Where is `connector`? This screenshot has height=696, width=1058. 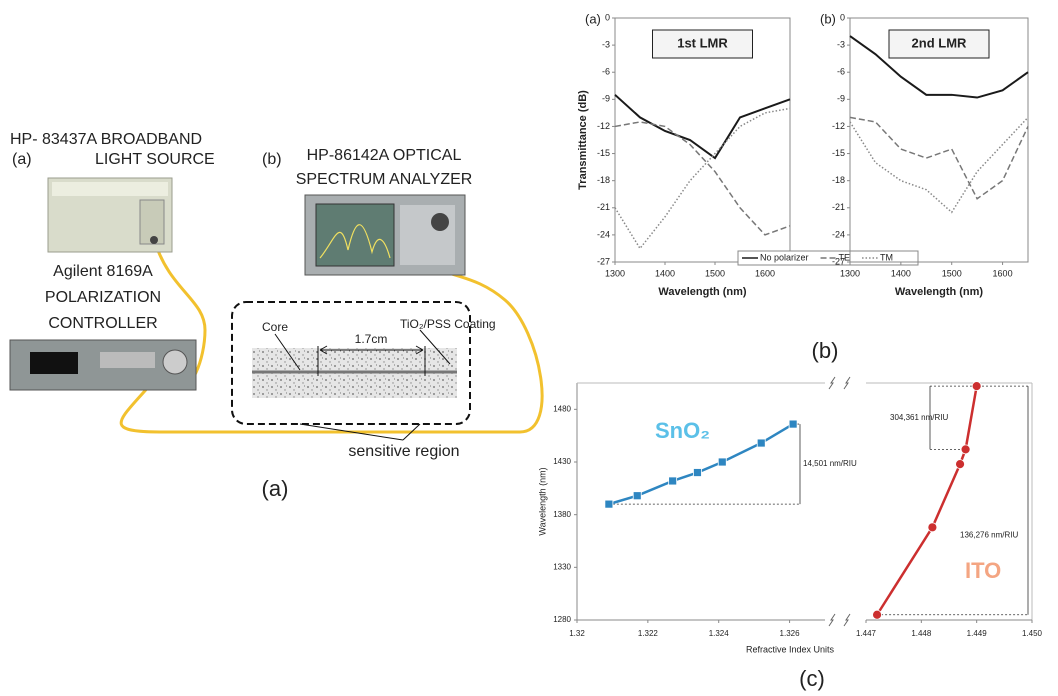 connector is located at coordinates (154, 240).